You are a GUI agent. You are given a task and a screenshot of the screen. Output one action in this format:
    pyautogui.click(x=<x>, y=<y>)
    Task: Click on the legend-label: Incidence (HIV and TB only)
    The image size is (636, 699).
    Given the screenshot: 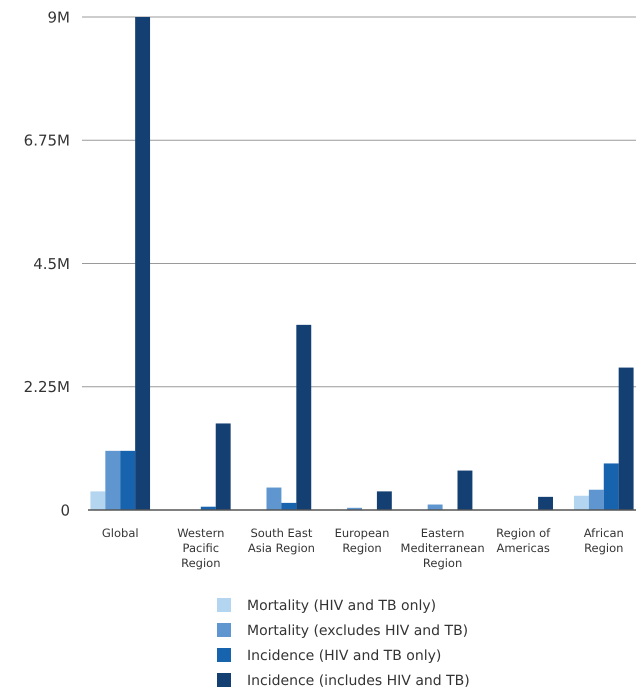 What is the action you would take?
    pyautogui.click(x=344, y=656)
    